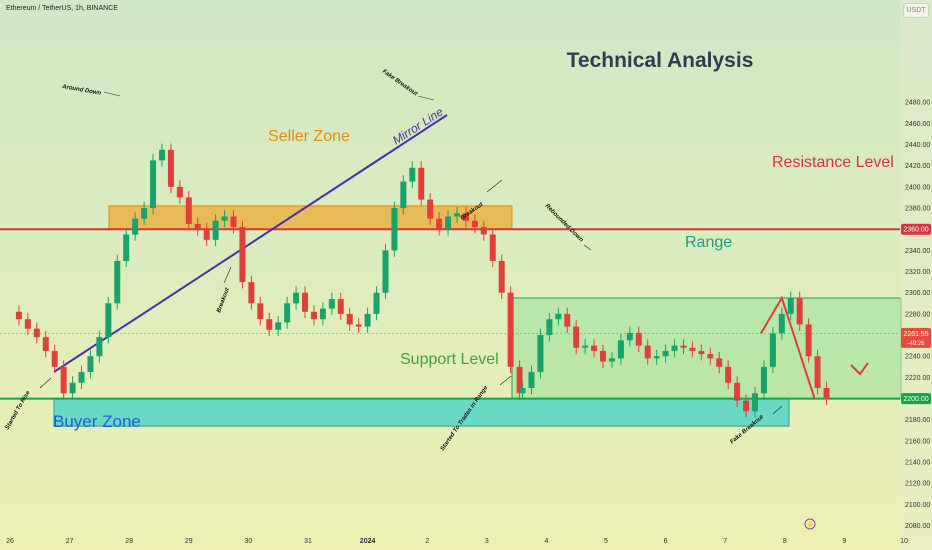 The width and height of the screenshot is (932, 550). What do you see at coordinates (223, 299) in the screenshot?
I see `annotation-breakout-left: Breakout` at bounding box center [223, 299].